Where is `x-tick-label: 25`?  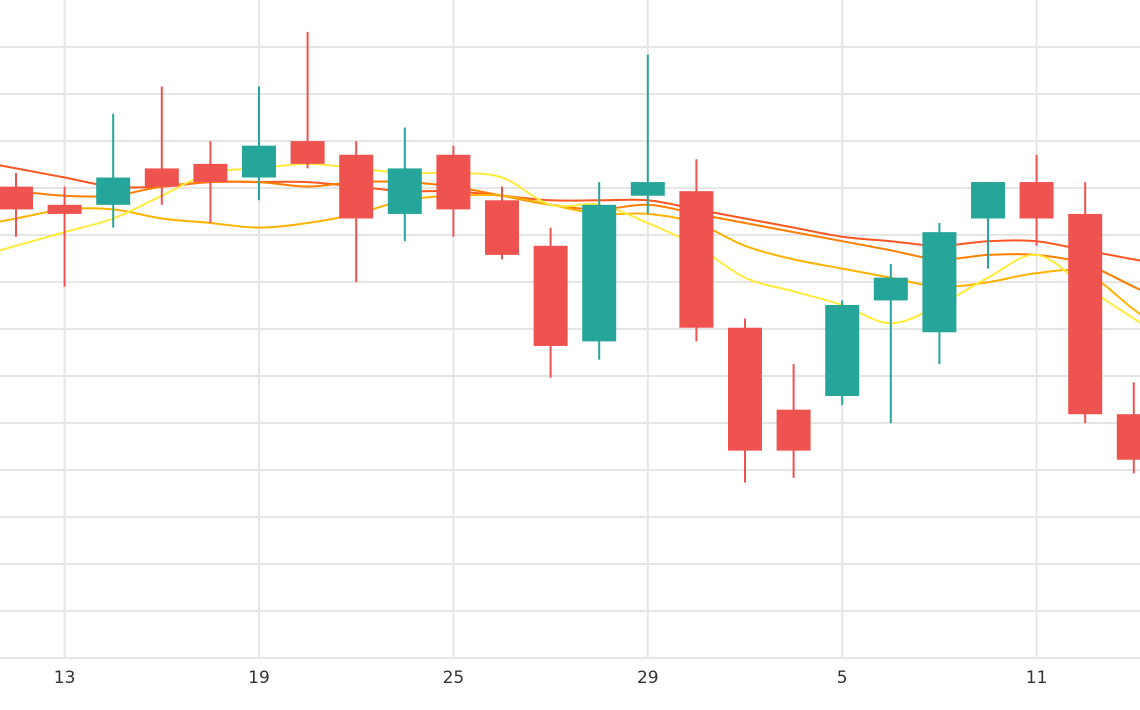 x-tick-label: 25 is located at coordinates (454, 678).